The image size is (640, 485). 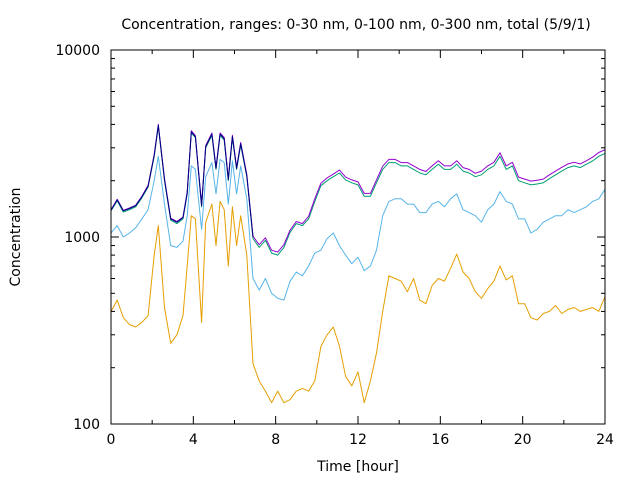 What do you see at coordinates (440, 440) in the screenshot?
I see `x-tick-label: 16` at bounding box center [440, 440].